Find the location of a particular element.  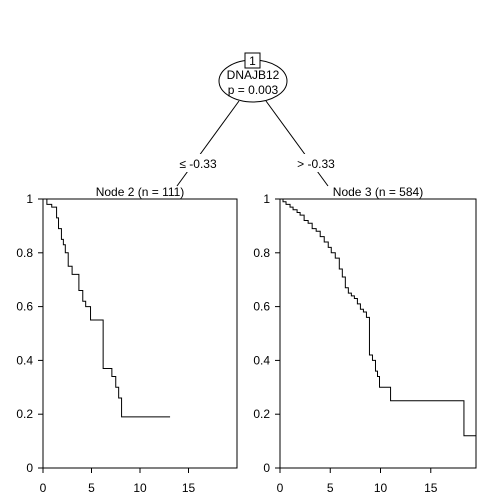

left-edge is located at coordinates (208, 143).